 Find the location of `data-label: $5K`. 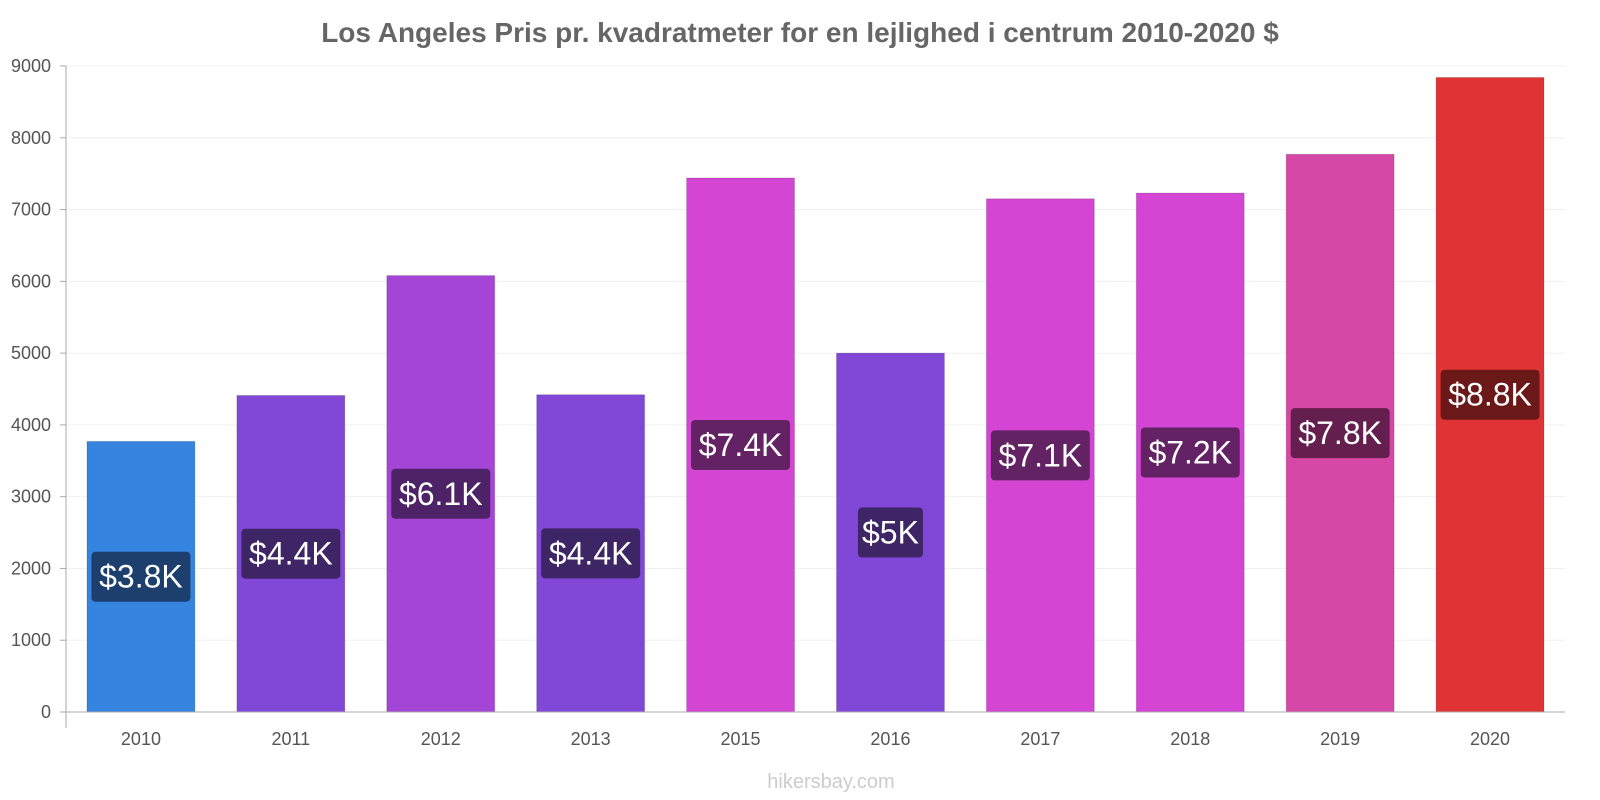

data-label: $5K is located at coordinates (890, 533).